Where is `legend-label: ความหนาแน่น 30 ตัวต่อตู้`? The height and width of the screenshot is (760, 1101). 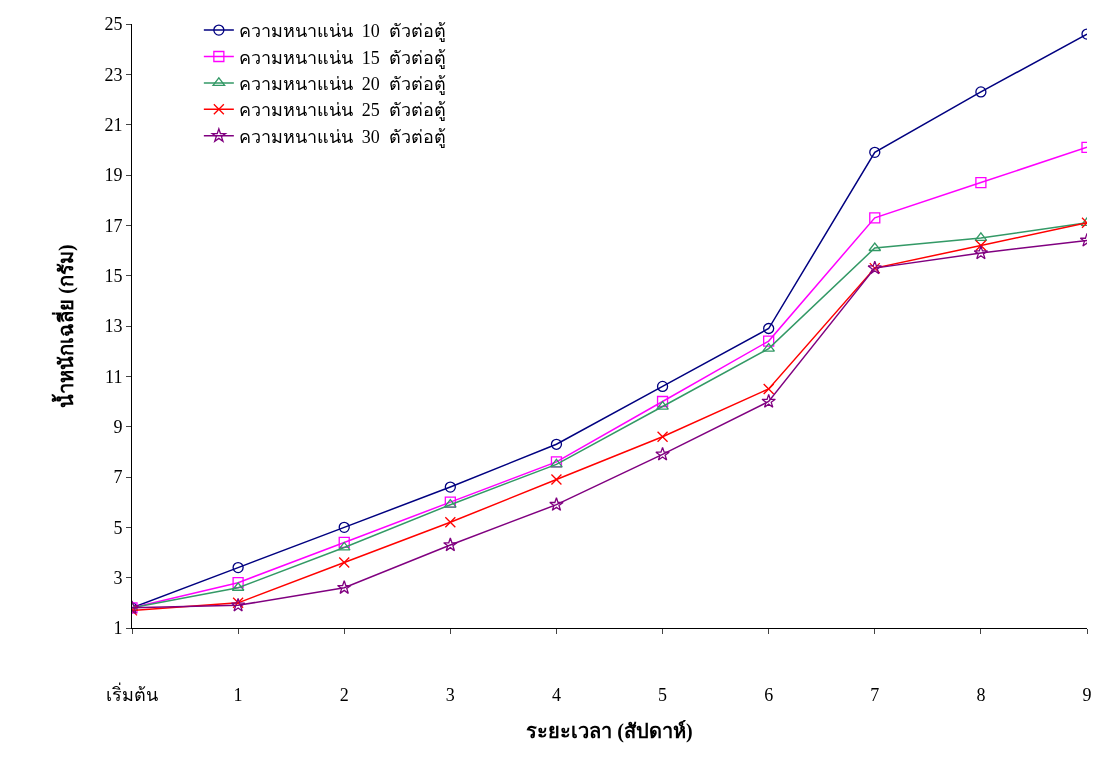 legend-label: ความหนาแน่น 30 ตัวต่อตู้ is located at coordinates (342, 137).